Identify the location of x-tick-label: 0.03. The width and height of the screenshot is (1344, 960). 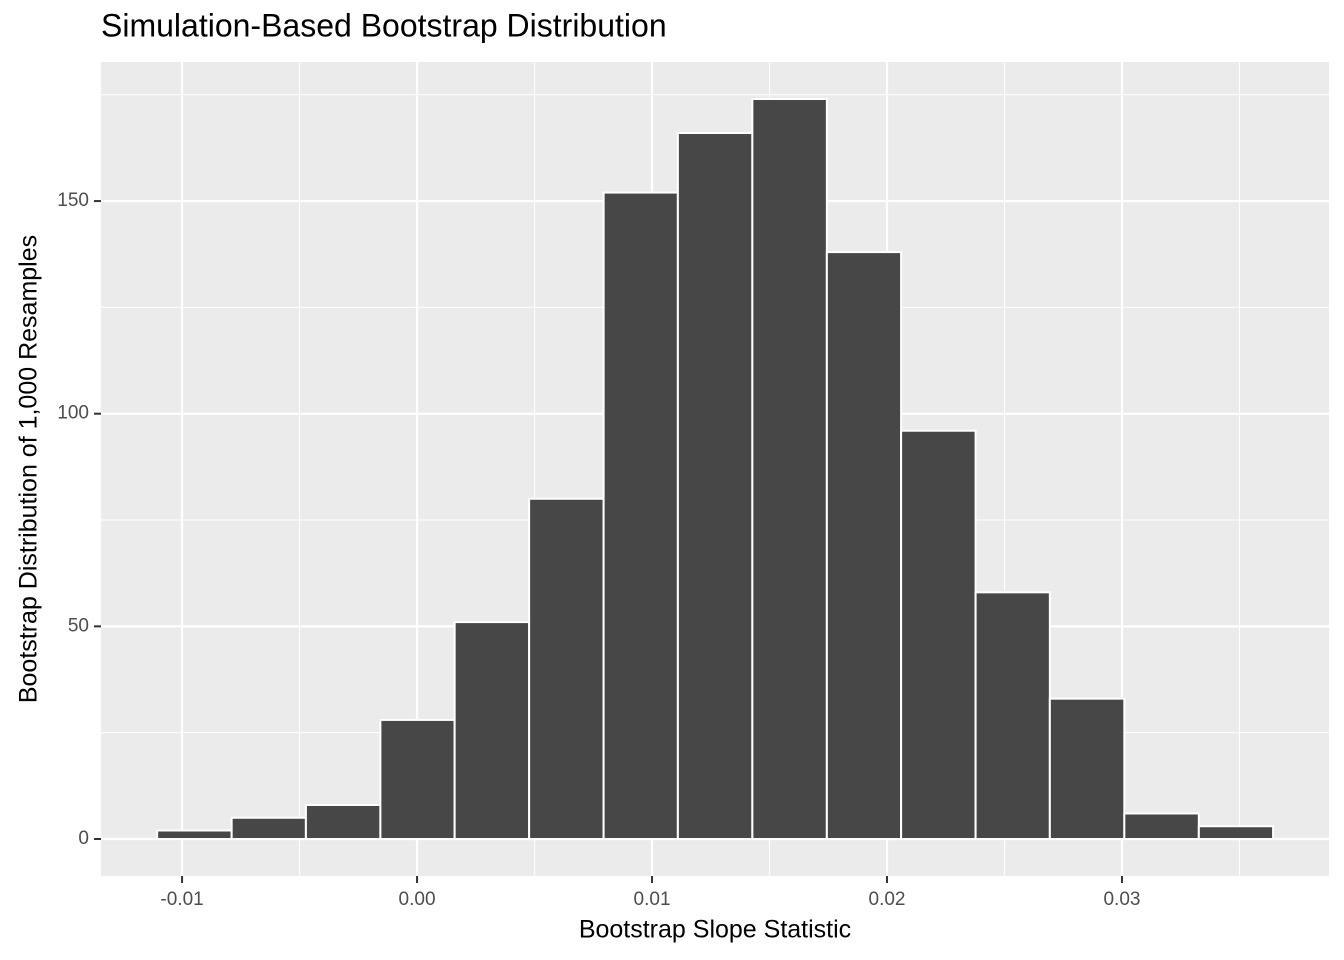
(1121, 899).